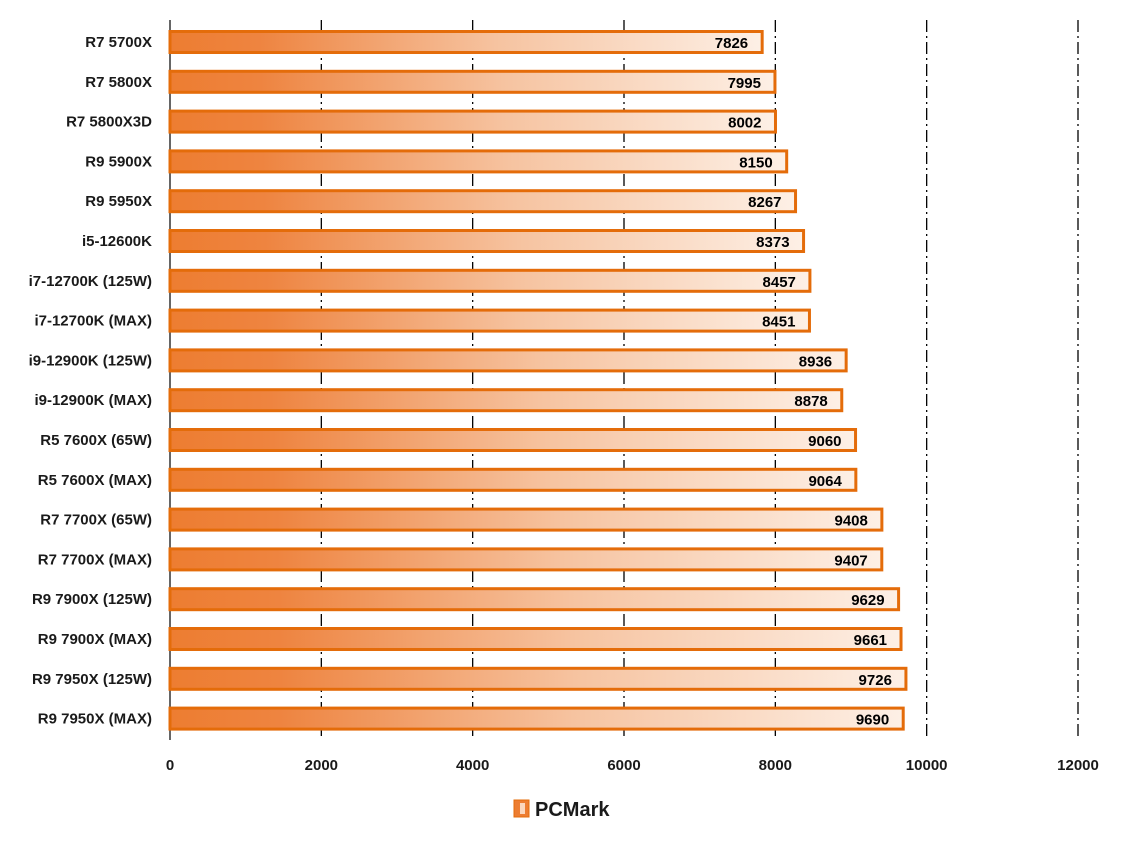  Describe the element at coordinates (764, 202) in the screenshot. I see `data-label: 8267` at that location.